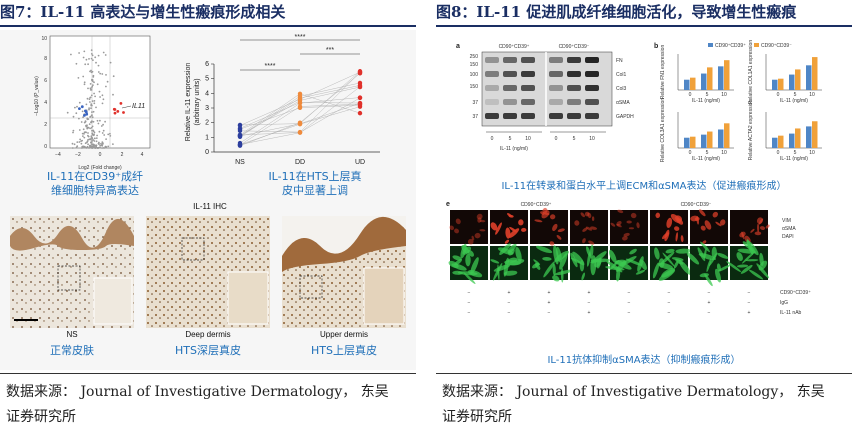 Image resolution: width=852 pixels, height=436 pixels. I want to click on figure-7-title: 图7：IL-11 高表达与增生性瘢痕形成相关, so click(143, 12).